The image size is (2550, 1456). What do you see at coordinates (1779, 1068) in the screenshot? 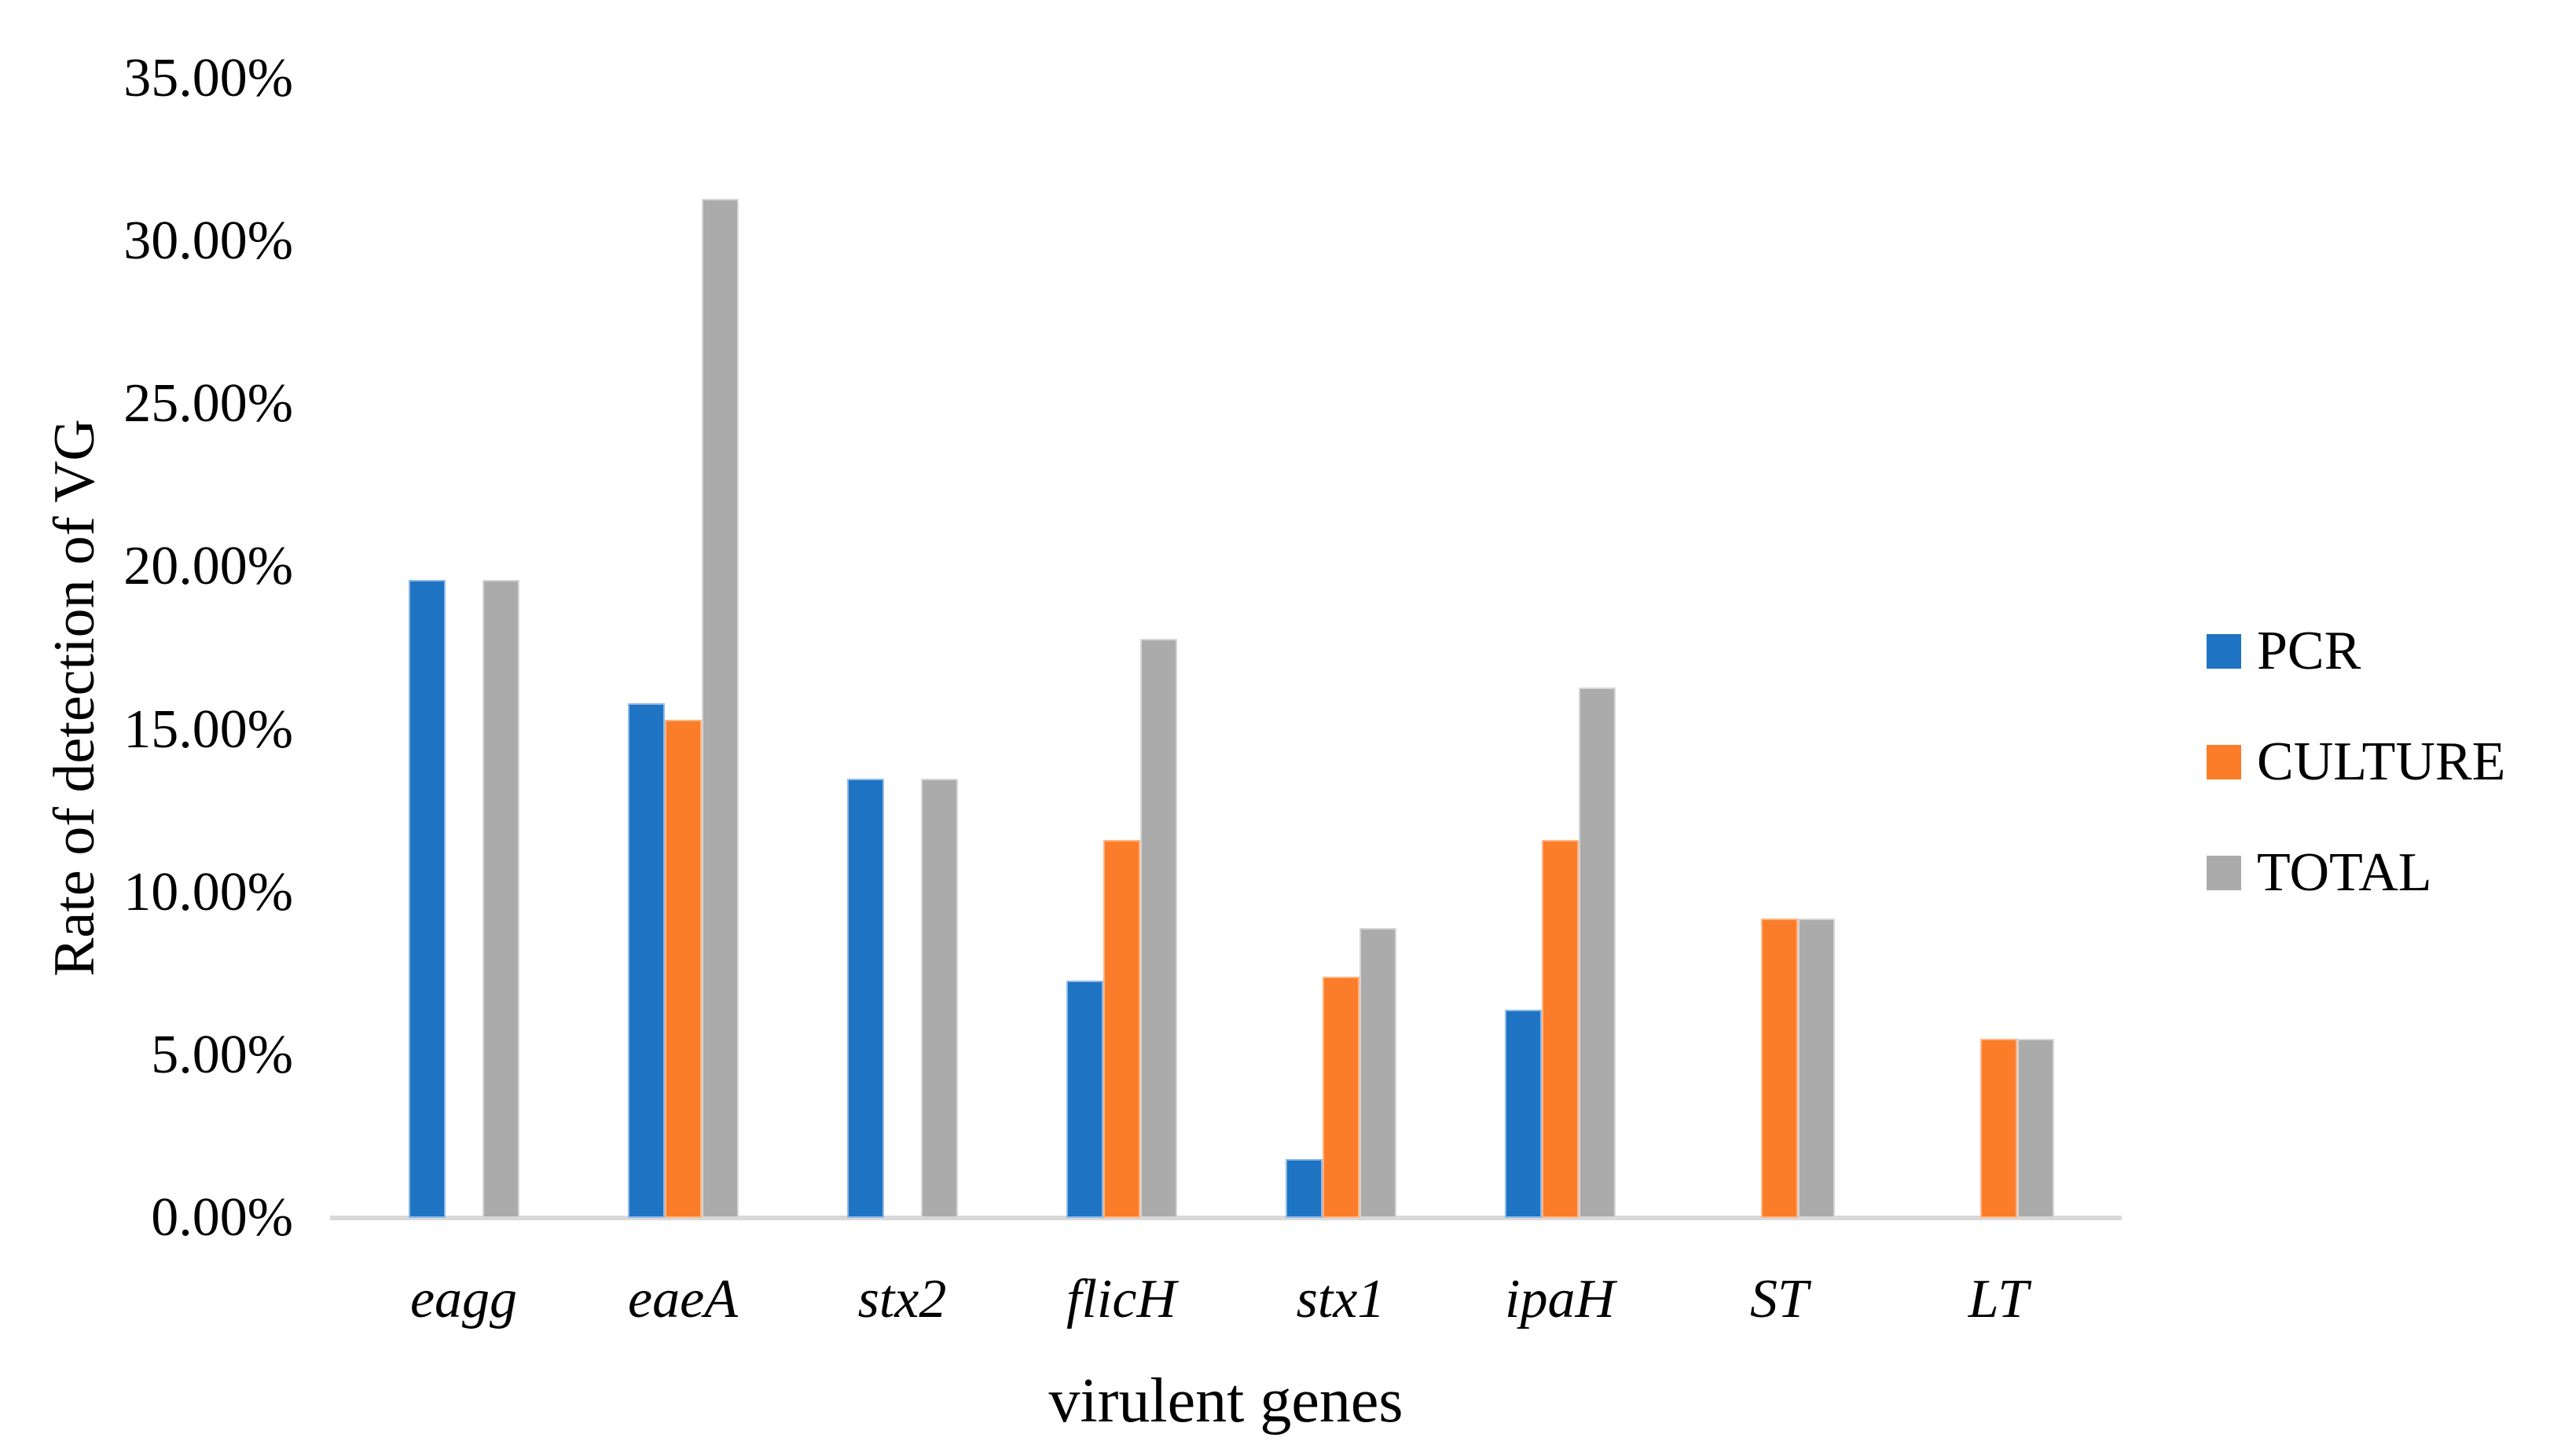
I see `bar-culture-ST` at bounding box center [1779, 1068].